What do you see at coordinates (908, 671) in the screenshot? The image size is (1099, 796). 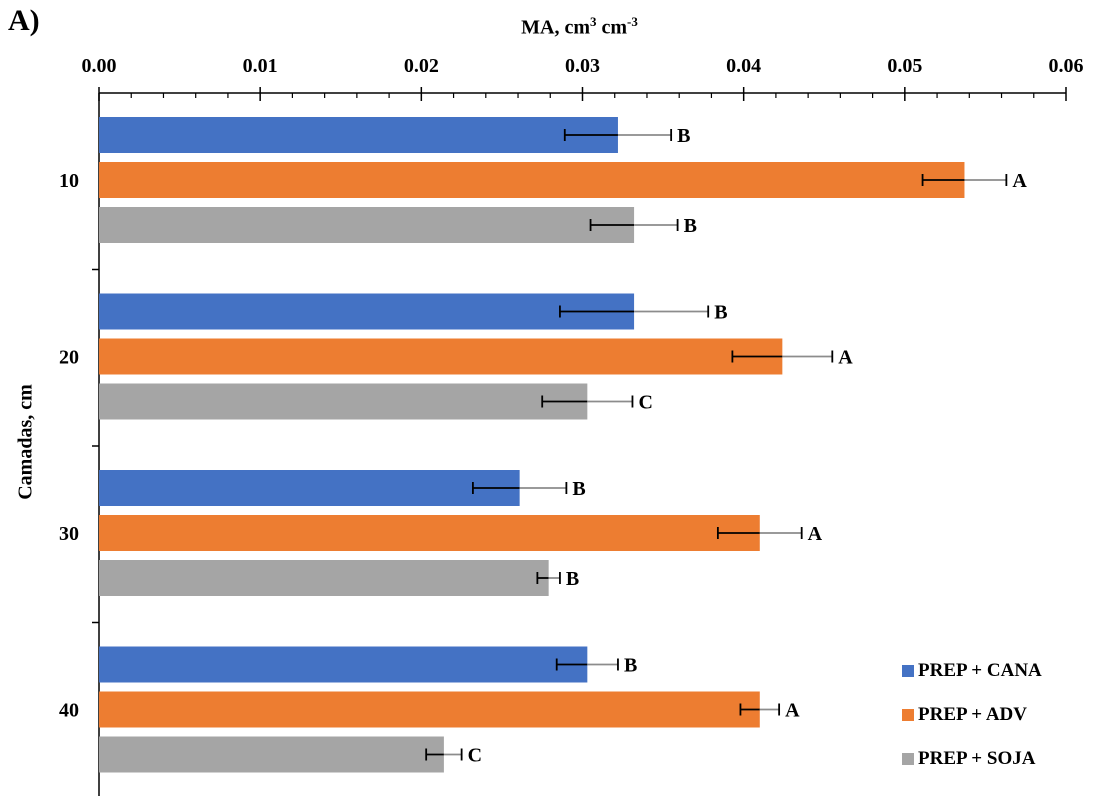 I see `legend-swatch-prep-cana` at bounding box center [908, 671].